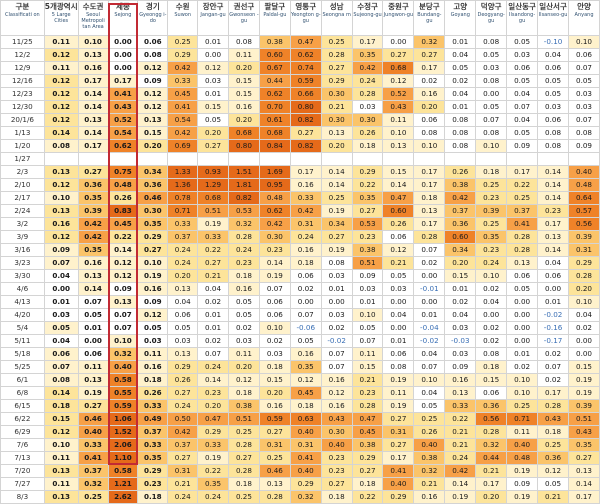 This screenshot has width=600, height=504. I want to click on date-cell: 1/20, so click(22, 146).